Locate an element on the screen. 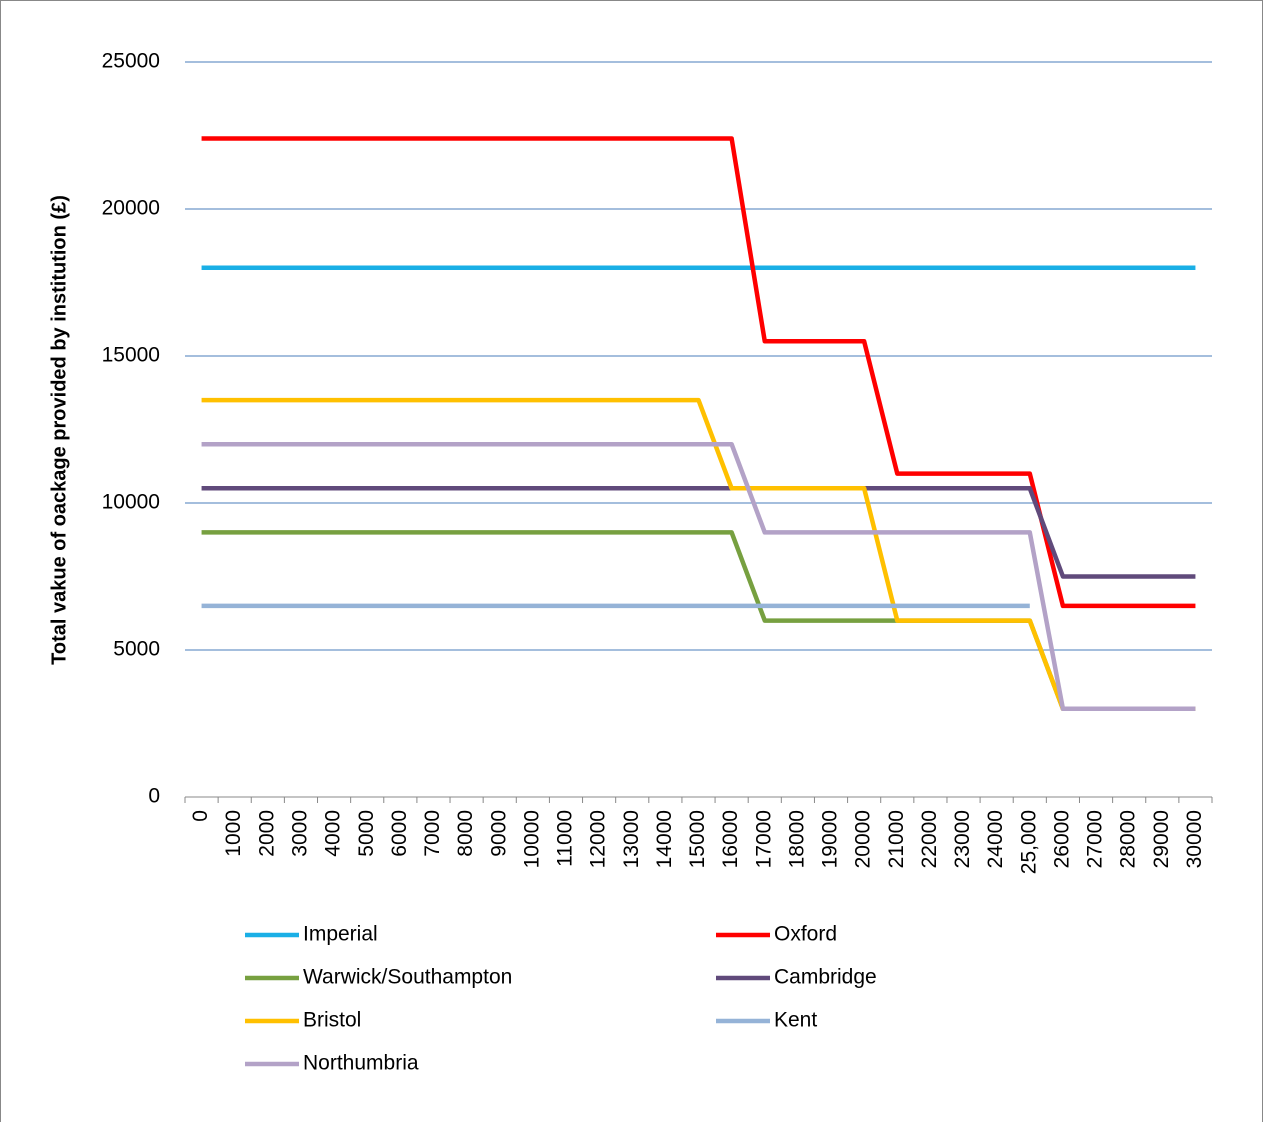  legend-label: Kent is located at coordinates (795, 1020).